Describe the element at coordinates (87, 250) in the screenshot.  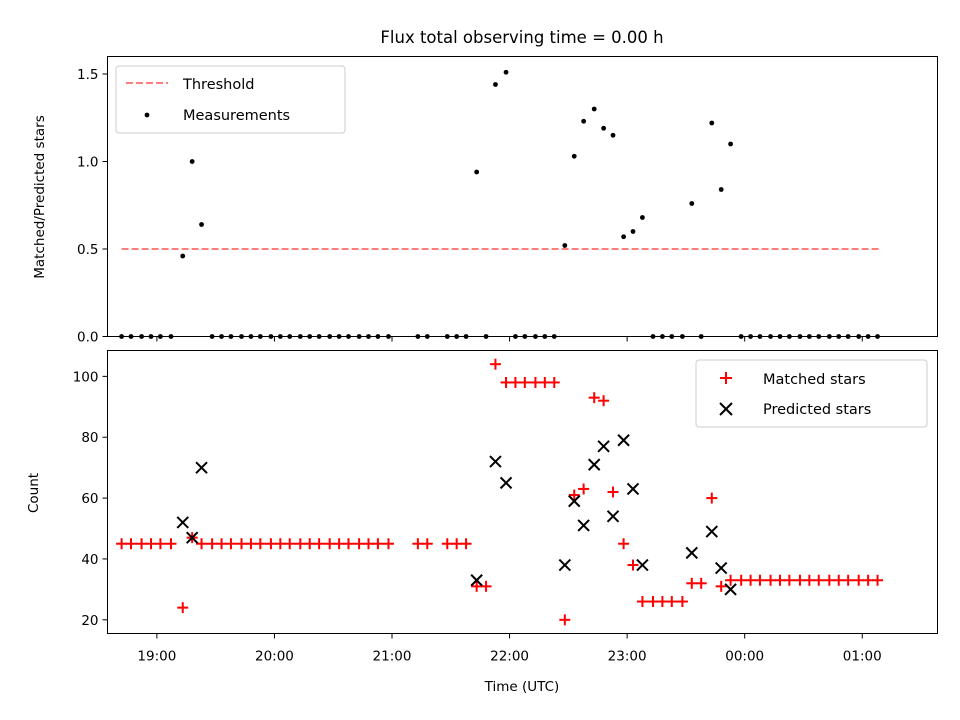
I see `y-tick-label: 0.5` at that location.